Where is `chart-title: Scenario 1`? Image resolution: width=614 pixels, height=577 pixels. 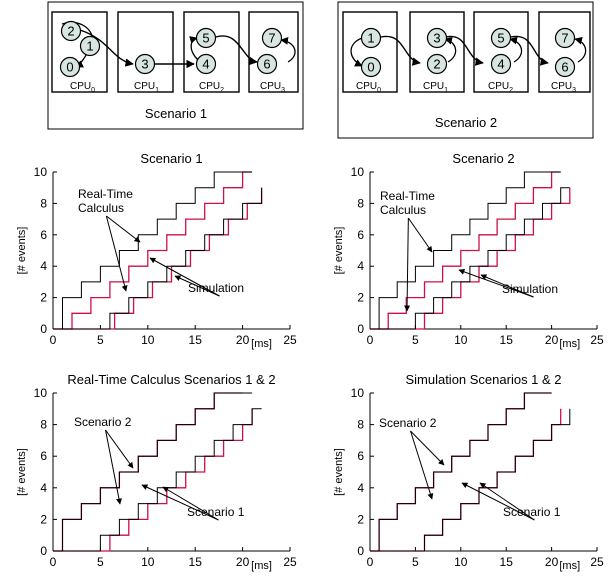 chart-title: Scenario 1 is located at coordinates (171, 158).